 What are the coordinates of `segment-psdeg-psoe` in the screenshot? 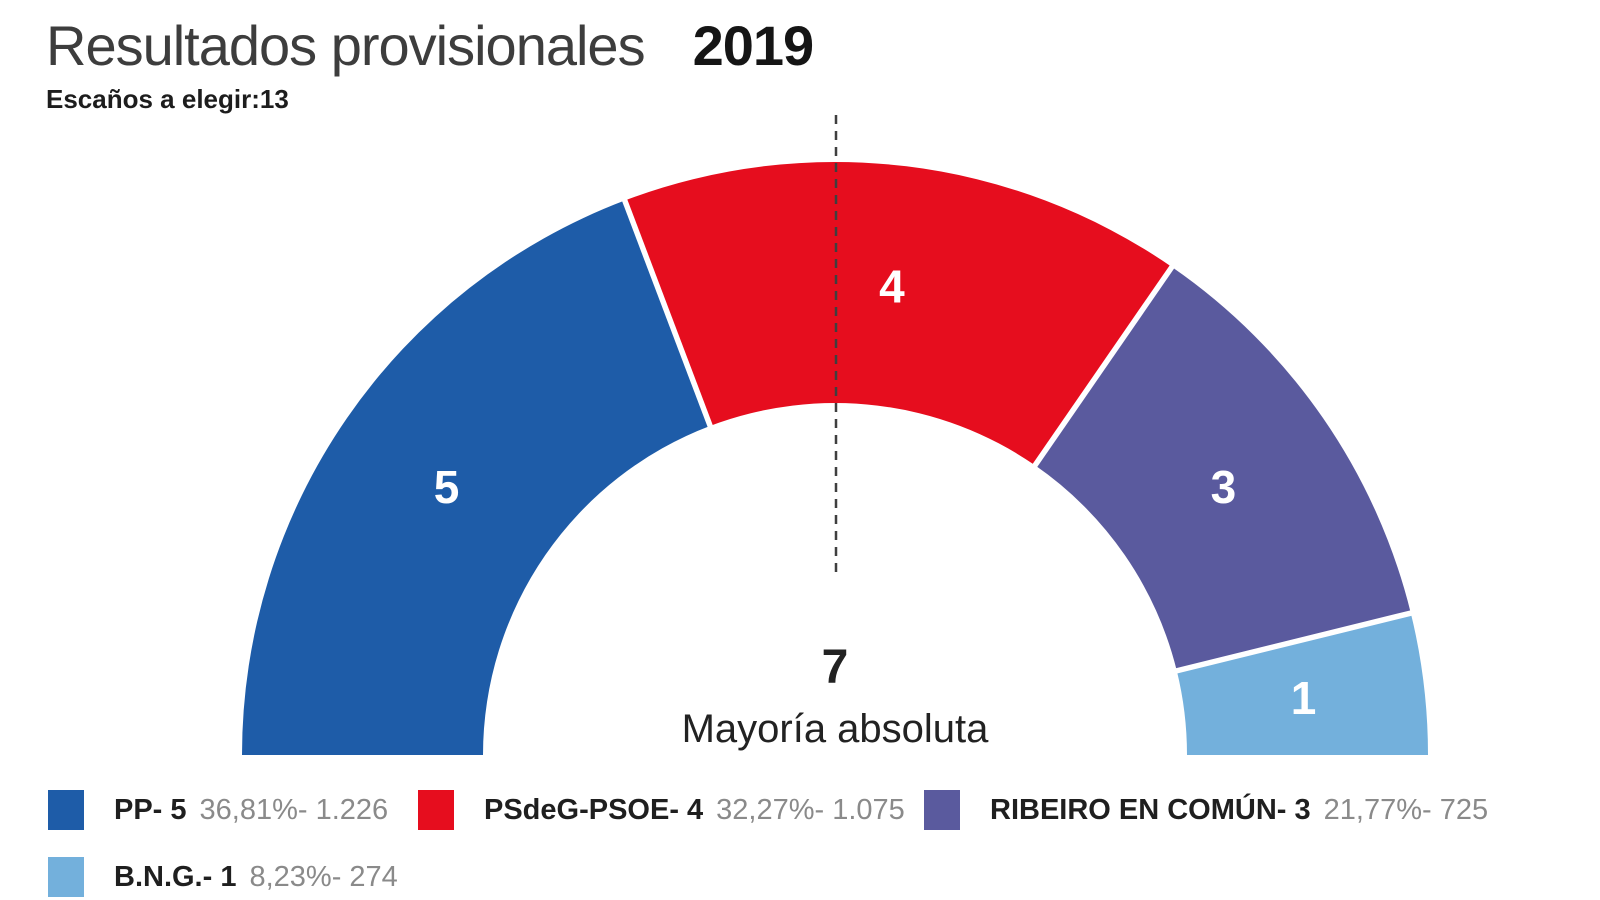 It's located at (898, 313).